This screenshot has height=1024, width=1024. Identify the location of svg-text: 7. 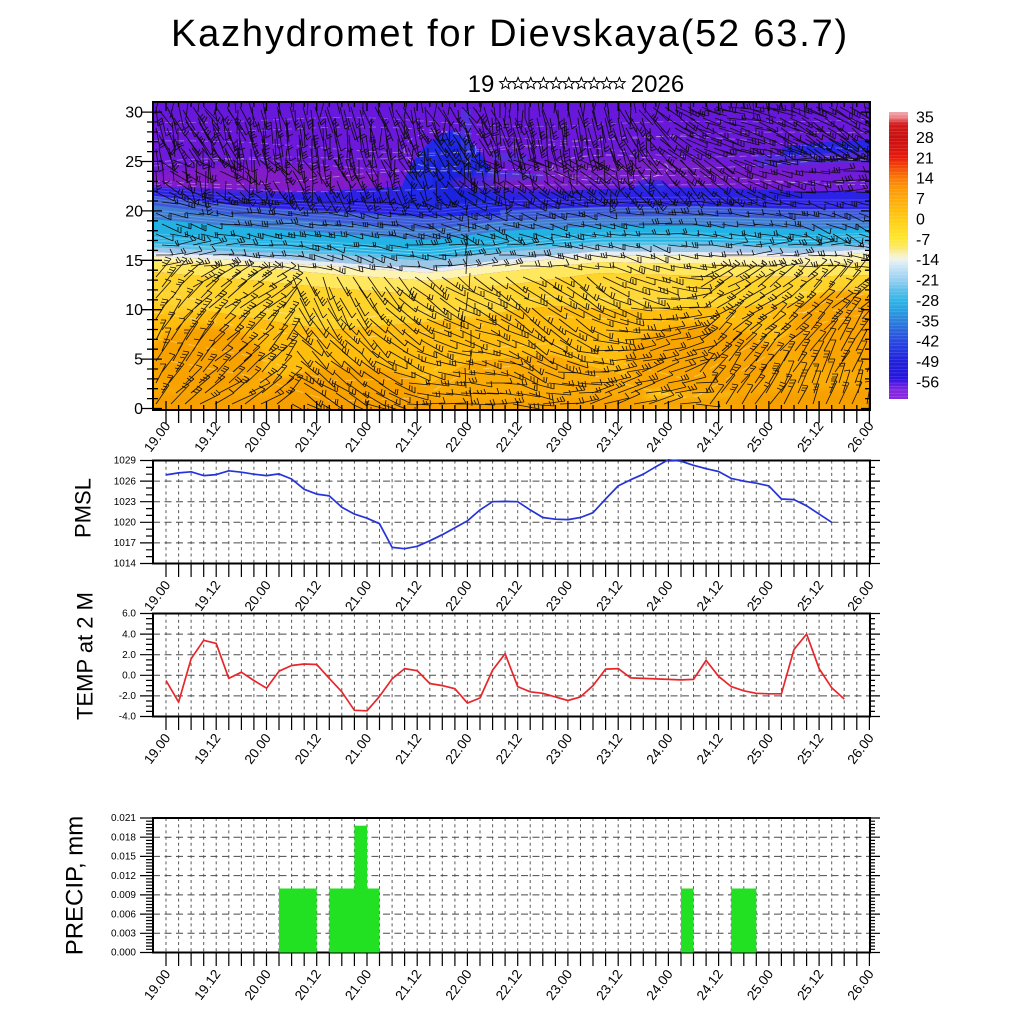
(920, 199).